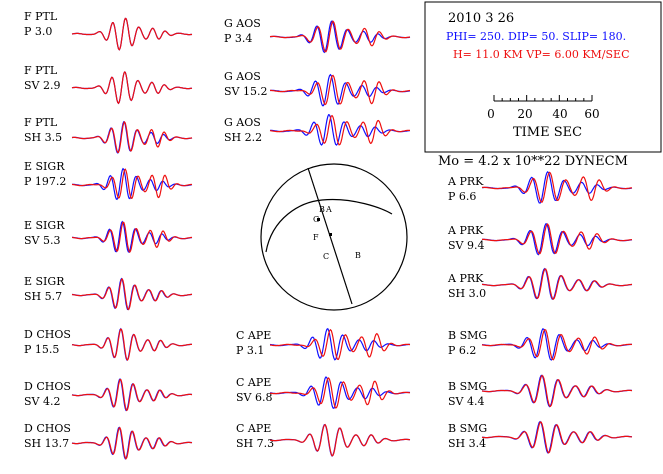 This screenshot has height=474, width=663. I want to click on trace-phase-amplitude-label: SV 4.4, so click(466, 401).